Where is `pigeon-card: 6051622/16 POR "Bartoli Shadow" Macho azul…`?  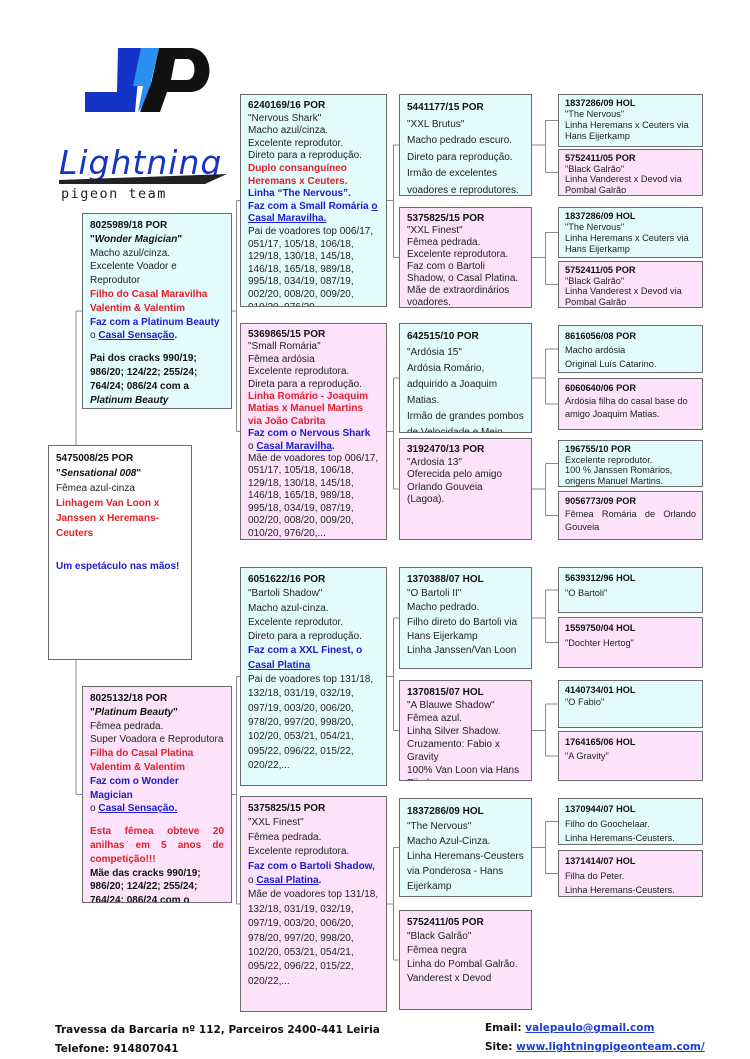
pigeon-card: 6051622/16 POR "Bartoli Shadow" Macho azul… is located at coordinates (313, 676).